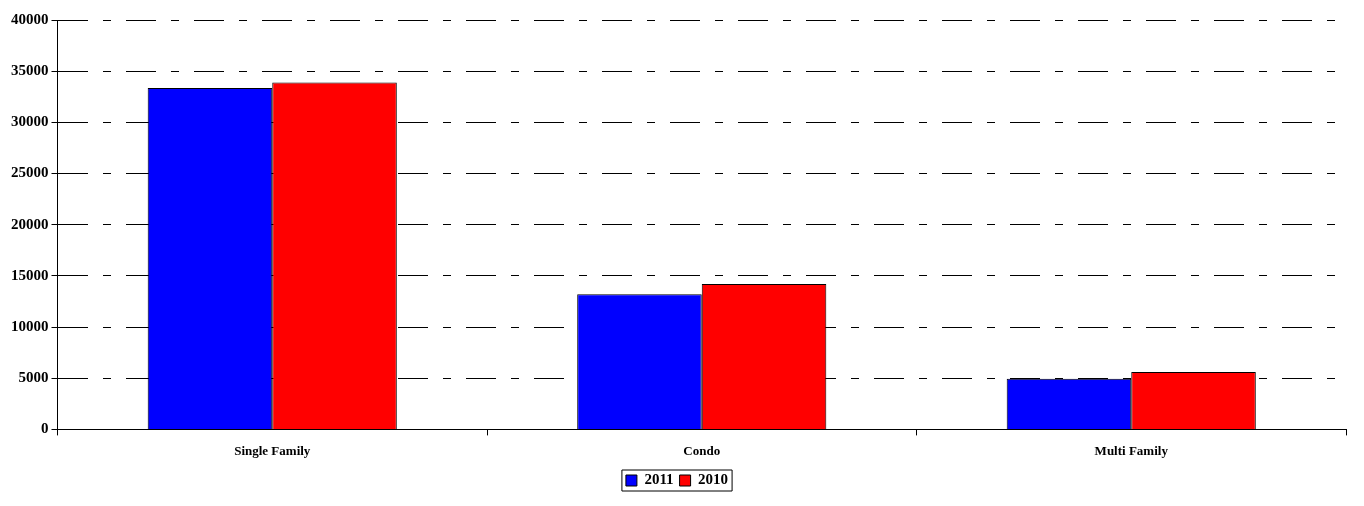 The image size is (1364, 506). I want to click on y-tick-label: 5000, so click(33, 377).